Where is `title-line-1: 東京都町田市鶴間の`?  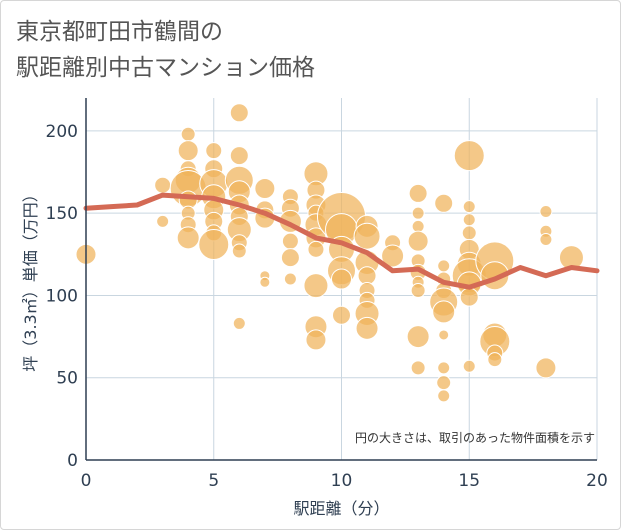 title-line-1: 東京都町田市鶴間の is located at coordinates (119, 32).